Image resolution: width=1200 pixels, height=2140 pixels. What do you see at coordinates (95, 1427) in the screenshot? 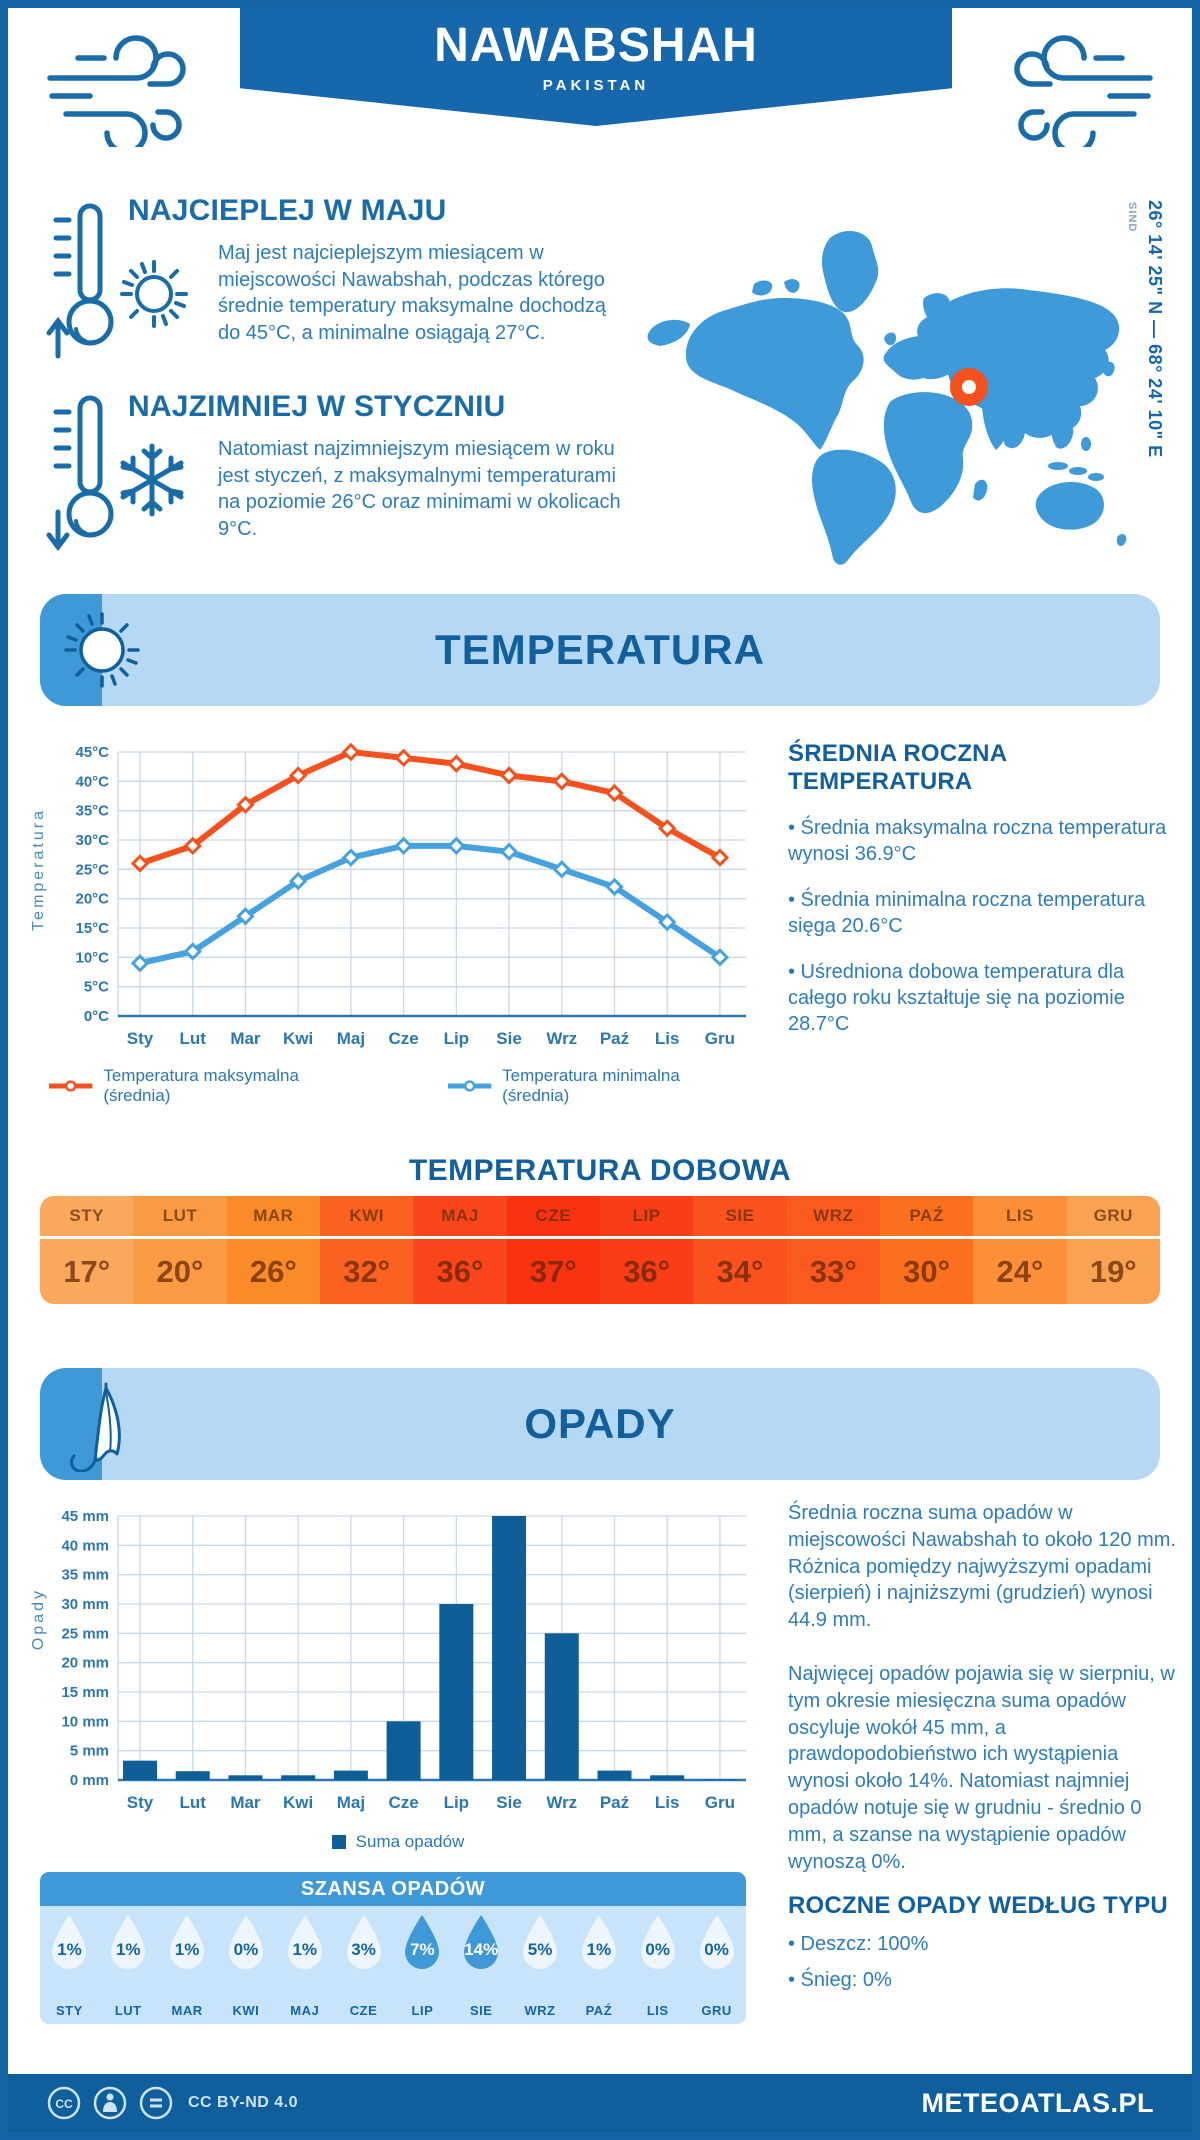
I see `umbrella-icon` at bounding box center [95, 1427].